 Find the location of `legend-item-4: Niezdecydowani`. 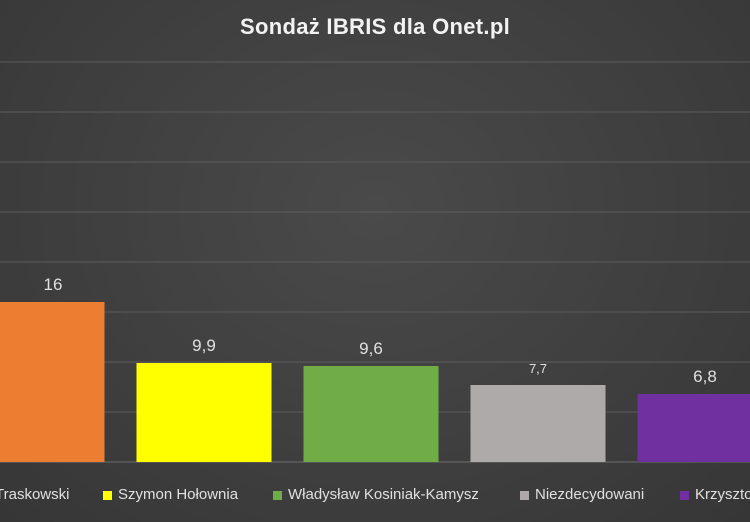

legend-item-4: Niezdecydowani is located at coordinates (582, 495).